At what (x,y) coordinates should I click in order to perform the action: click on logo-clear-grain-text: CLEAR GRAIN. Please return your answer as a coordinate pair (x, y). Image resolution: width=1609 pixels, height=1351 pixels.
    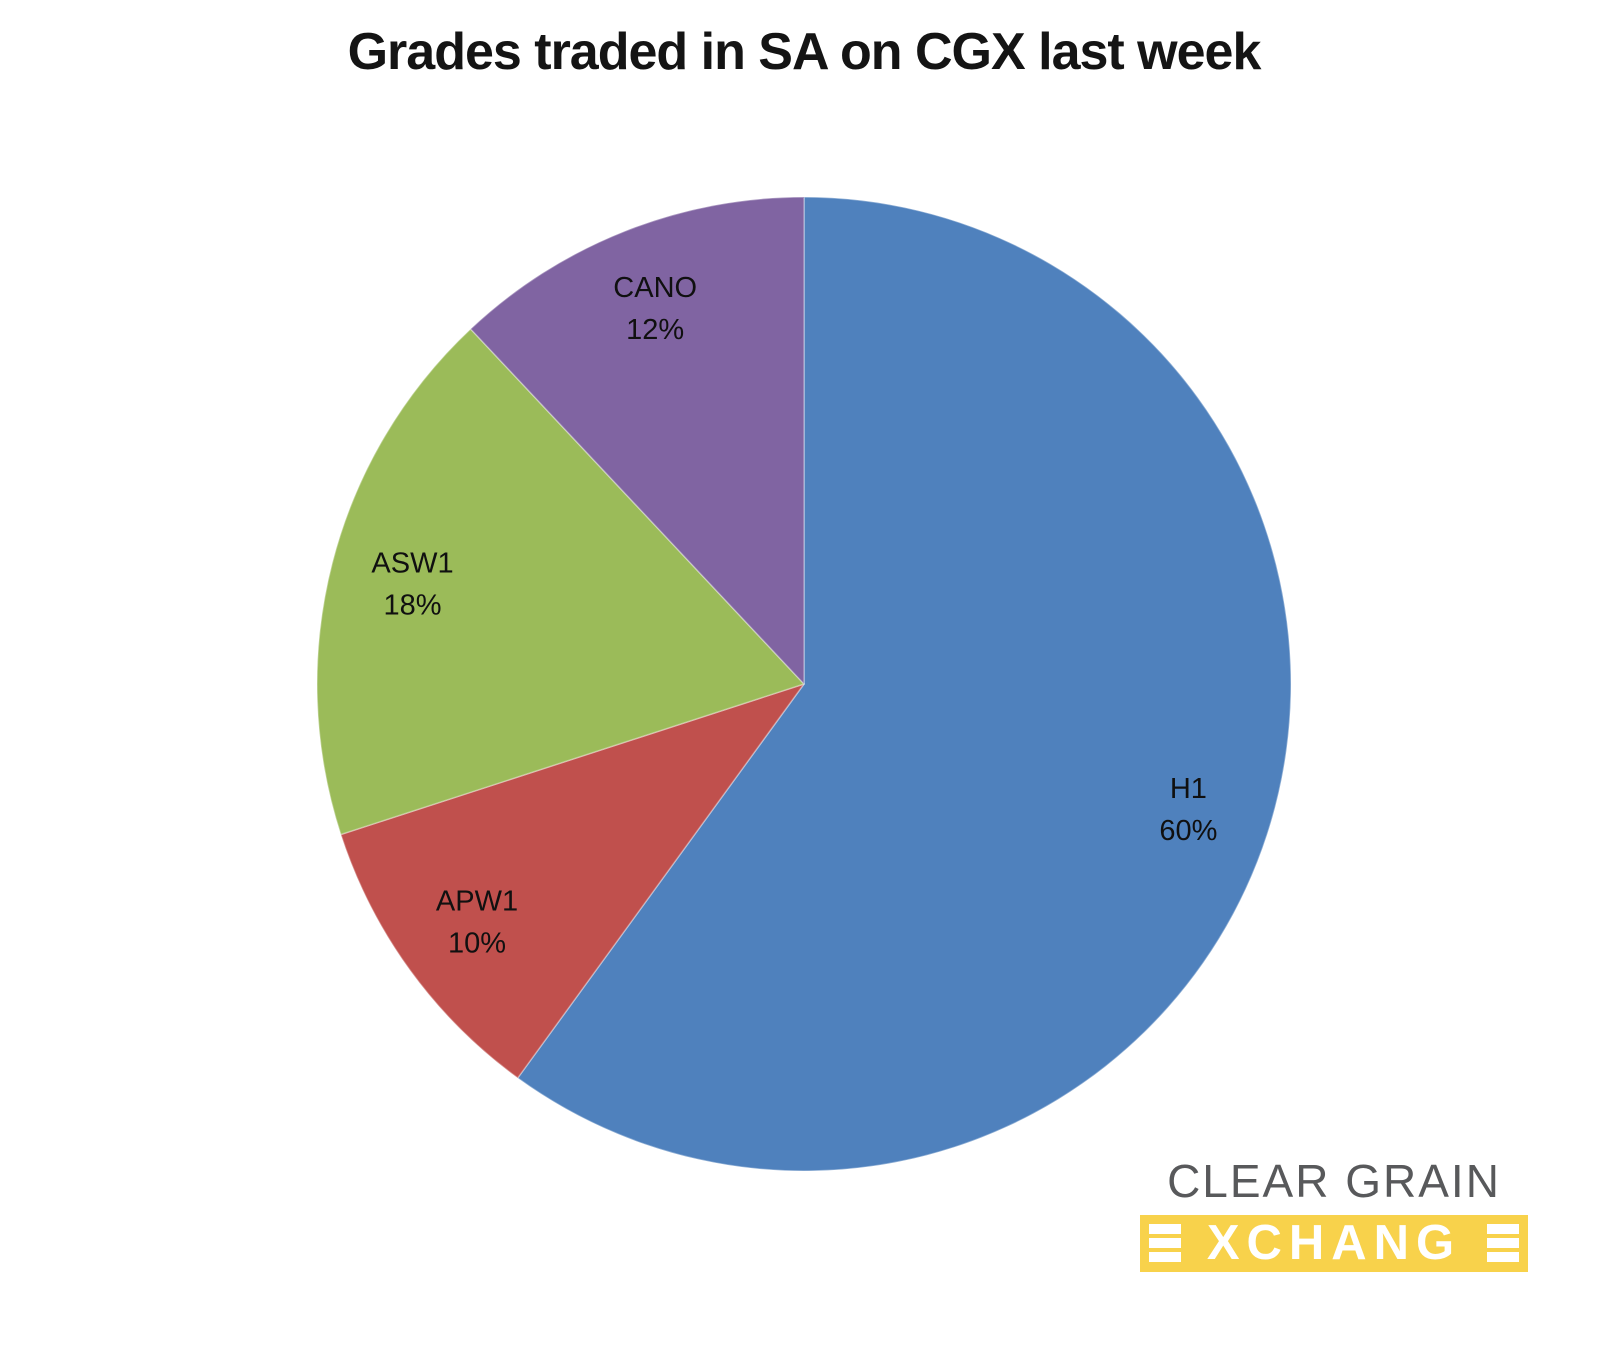
    Looking at the image, I should click on (1334, 1181).